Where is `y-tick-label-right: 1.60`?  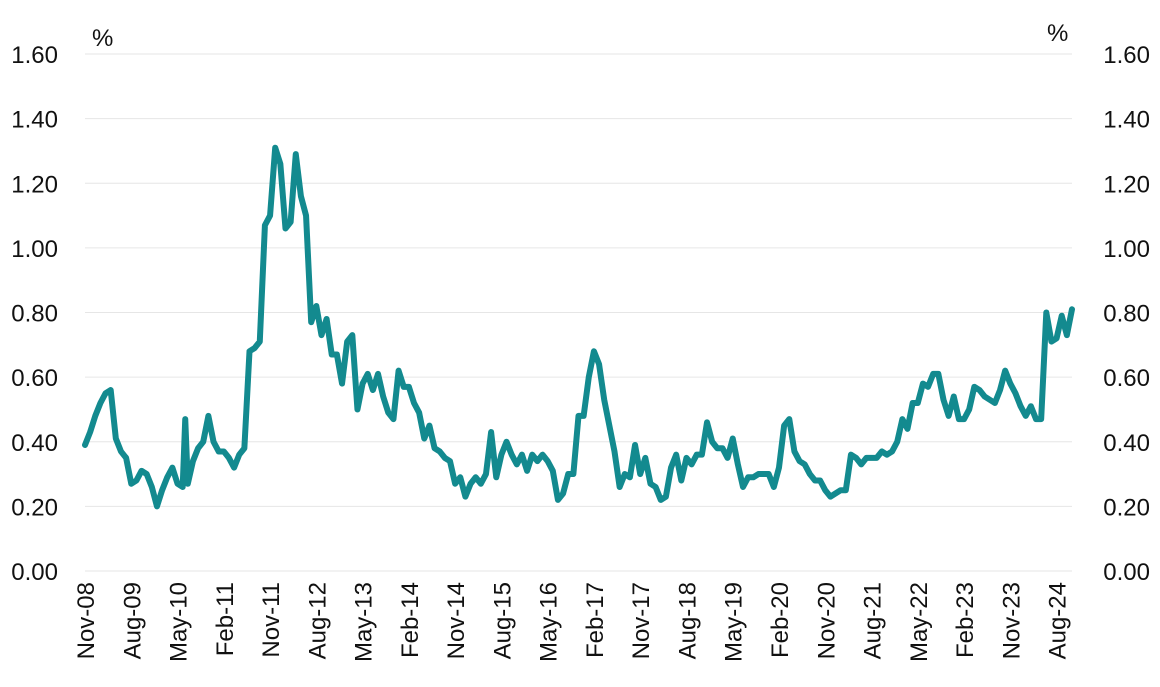
y-tick-label-right: 1.60 is located at coordinates (1126, 55).